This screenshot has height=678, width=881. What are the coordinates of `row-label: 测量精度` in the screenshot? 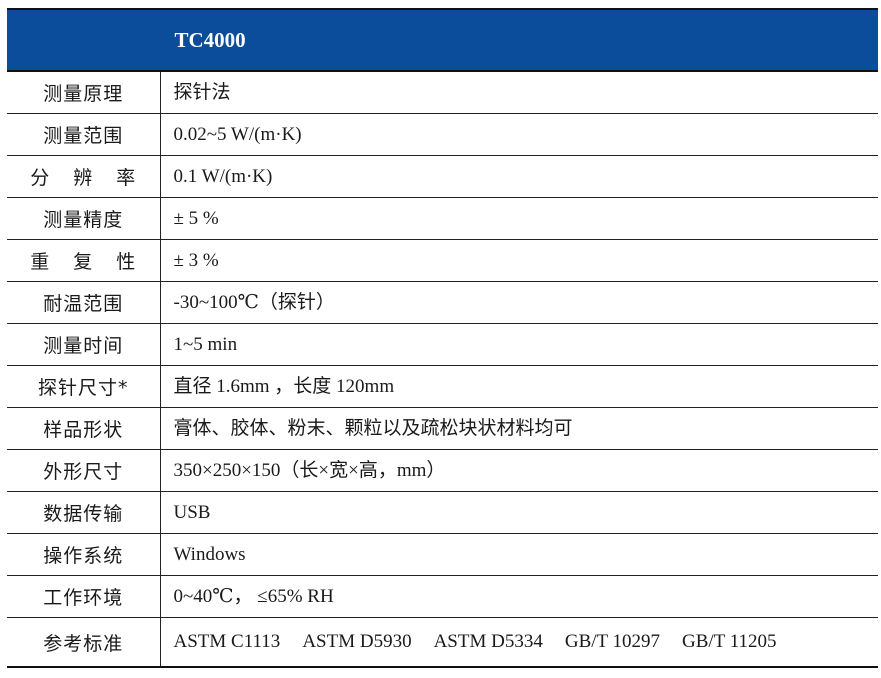 It's located at (84, 218).